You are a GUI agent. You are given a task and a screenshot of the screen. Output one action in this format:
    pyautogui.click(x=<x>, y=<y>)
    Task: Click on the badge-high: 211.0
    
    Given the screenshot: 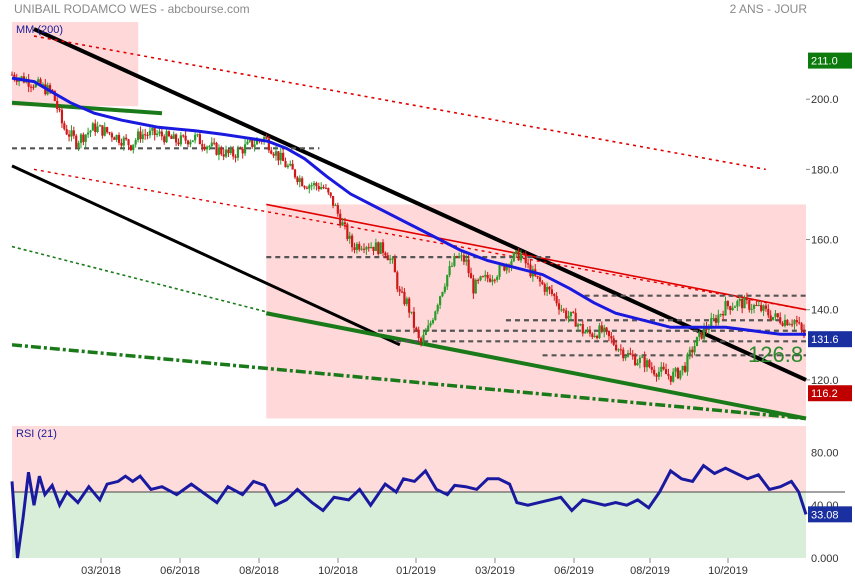 What is the action you would take?
    pyautogui.click(x=824, y=62)
    